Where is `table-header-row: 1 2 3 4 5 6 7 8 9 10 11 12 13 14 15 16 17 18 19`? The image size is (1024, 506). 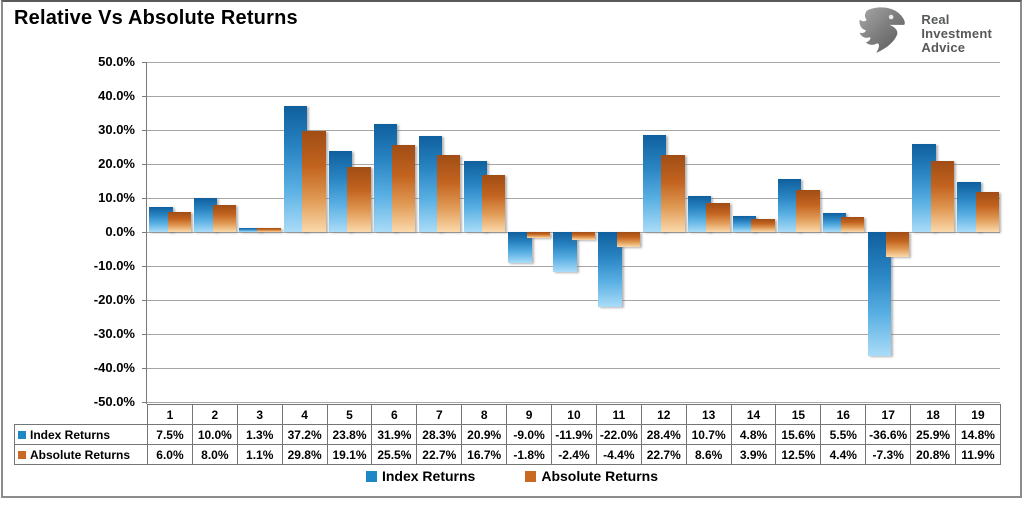 table-header-row: 1 2 3 4 5 6 7 8 9 10 11 12 13 14 15 16 17 18 19 is located at coordinates (508, 414).